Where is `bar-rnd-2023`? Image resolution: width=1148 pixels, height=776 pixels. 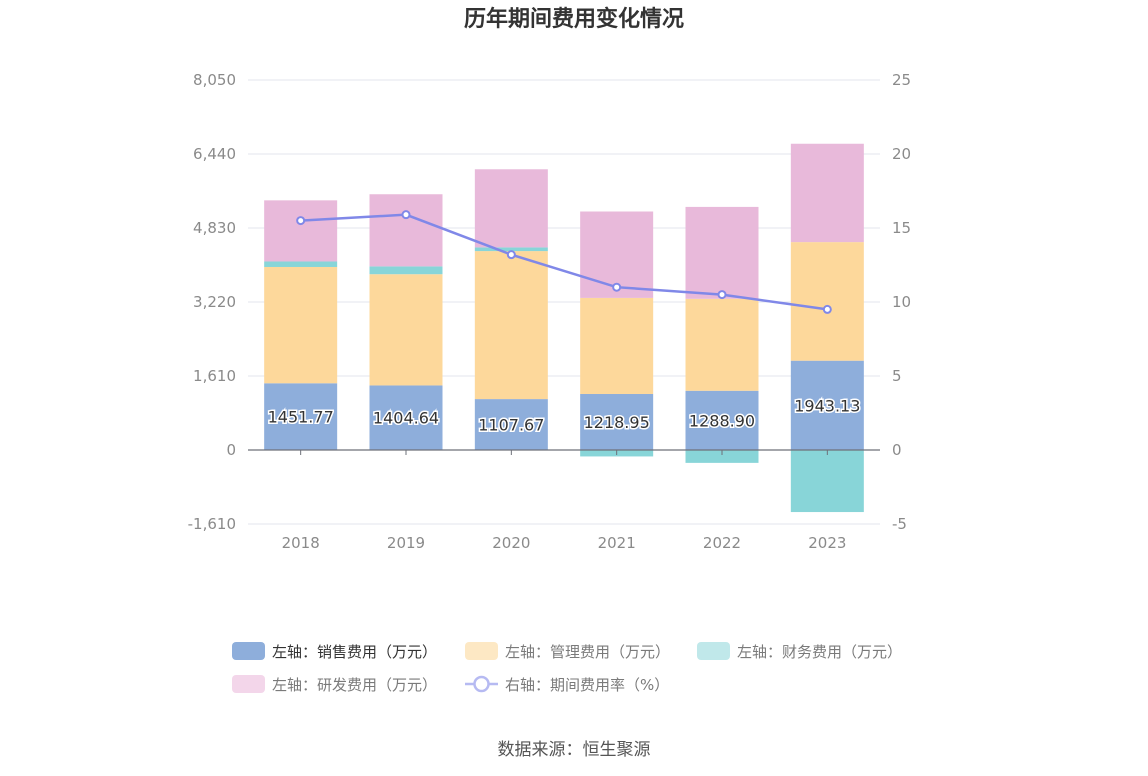
bar-rnd-2023 is located at coordinates (827, 193).